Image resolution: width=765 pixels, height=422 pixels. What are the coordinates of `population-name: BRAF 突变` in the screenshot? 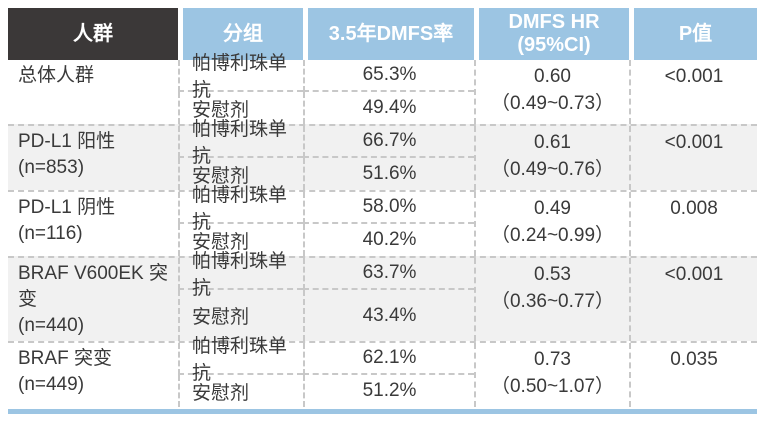 It's located at (65, 358).